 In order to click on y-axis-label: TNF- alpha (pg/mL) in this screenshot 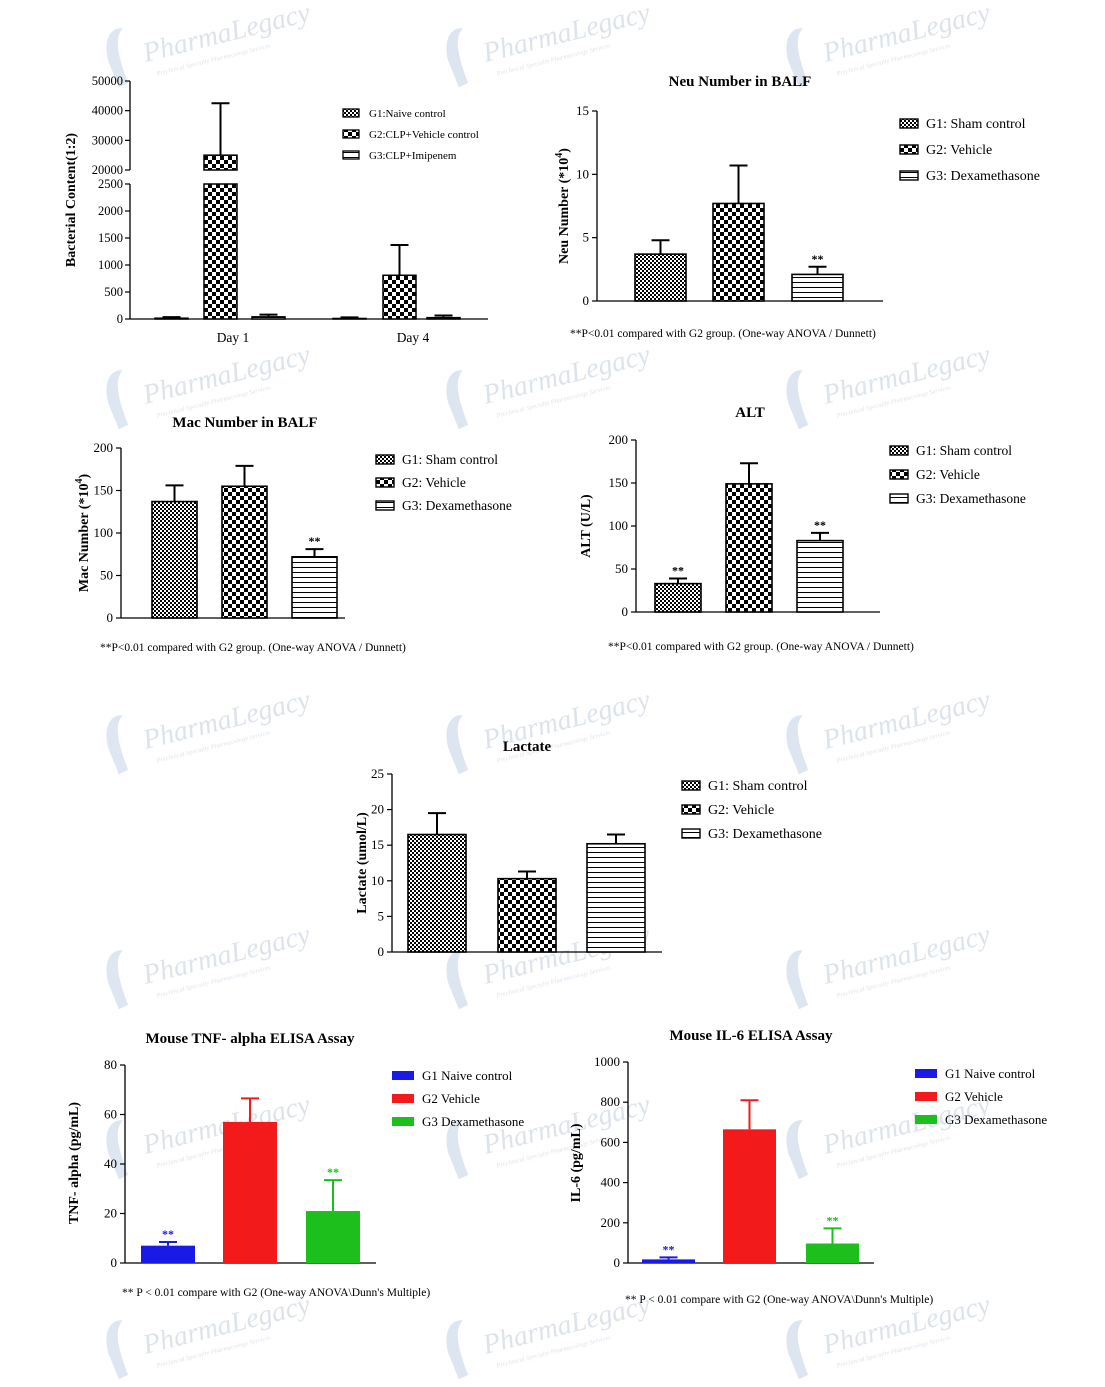, I will do `click(74, 1163)`.